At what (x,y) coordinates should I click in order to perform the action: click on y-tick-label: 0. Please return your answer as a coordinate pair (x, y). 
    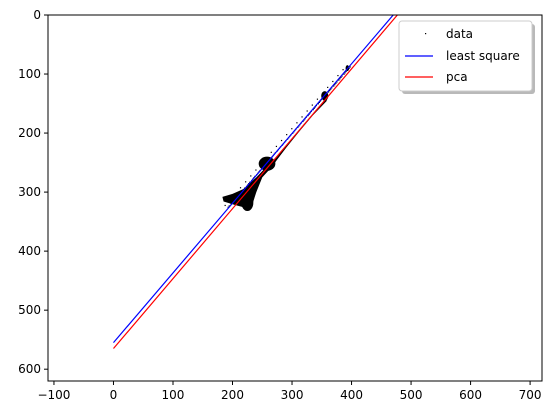
    Looking at the image, I should click on (37, 15).